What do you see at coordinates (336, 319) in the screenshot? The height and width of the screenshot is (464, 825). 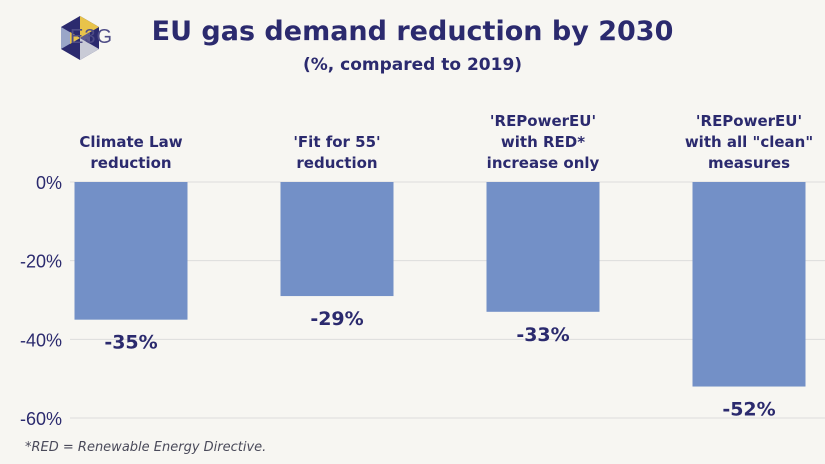 I see `data-label: -29%` at bounding box center [336, 319].